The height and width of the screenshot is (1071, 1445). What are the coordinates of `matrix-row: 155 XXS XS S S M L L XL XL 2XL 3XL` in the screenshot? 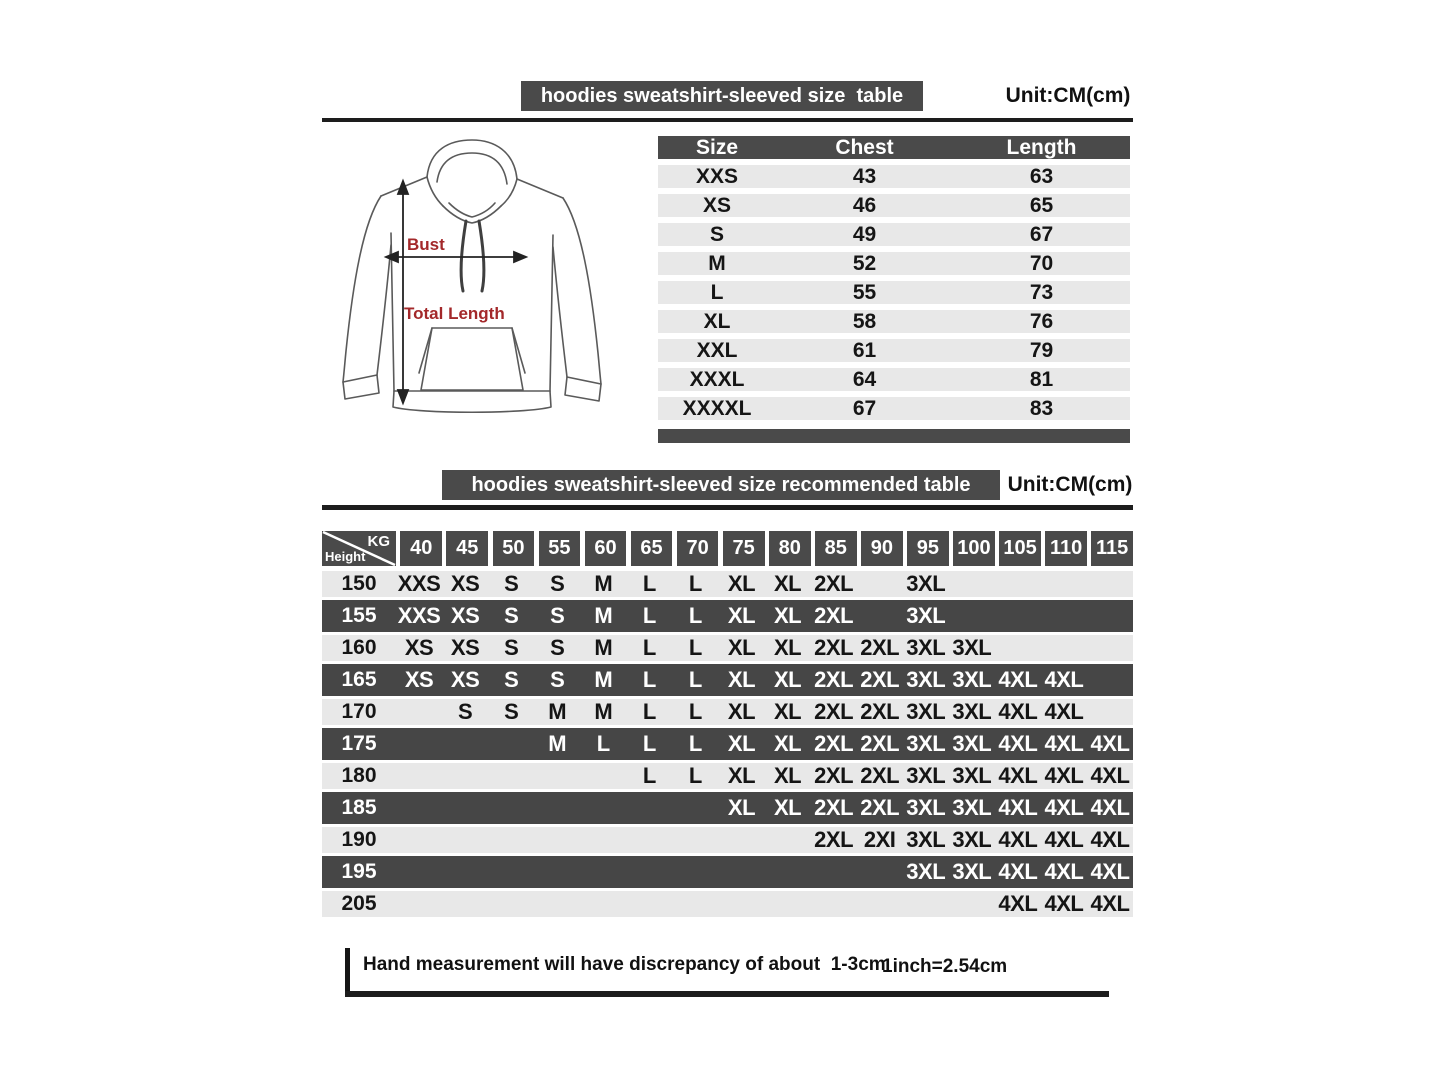 It's located at (727, 616).